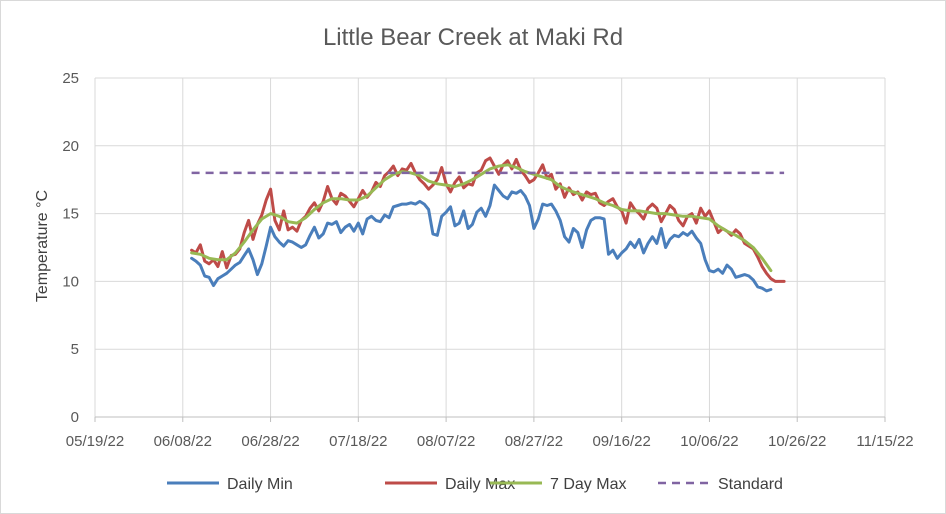  Describe the element at coordinates (70, 146) in the screenshot. I see `y-tick-label: 20` at that location.